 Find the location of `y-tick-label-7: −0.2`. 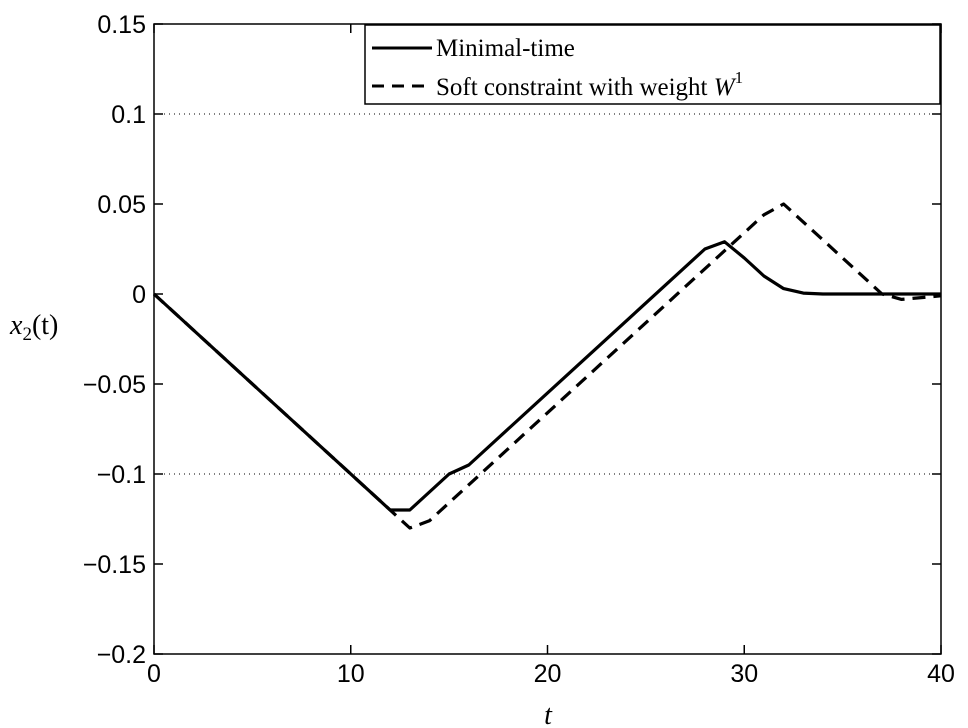

y-tick-label-7: −0.2 is located at coordinates (121, 655).